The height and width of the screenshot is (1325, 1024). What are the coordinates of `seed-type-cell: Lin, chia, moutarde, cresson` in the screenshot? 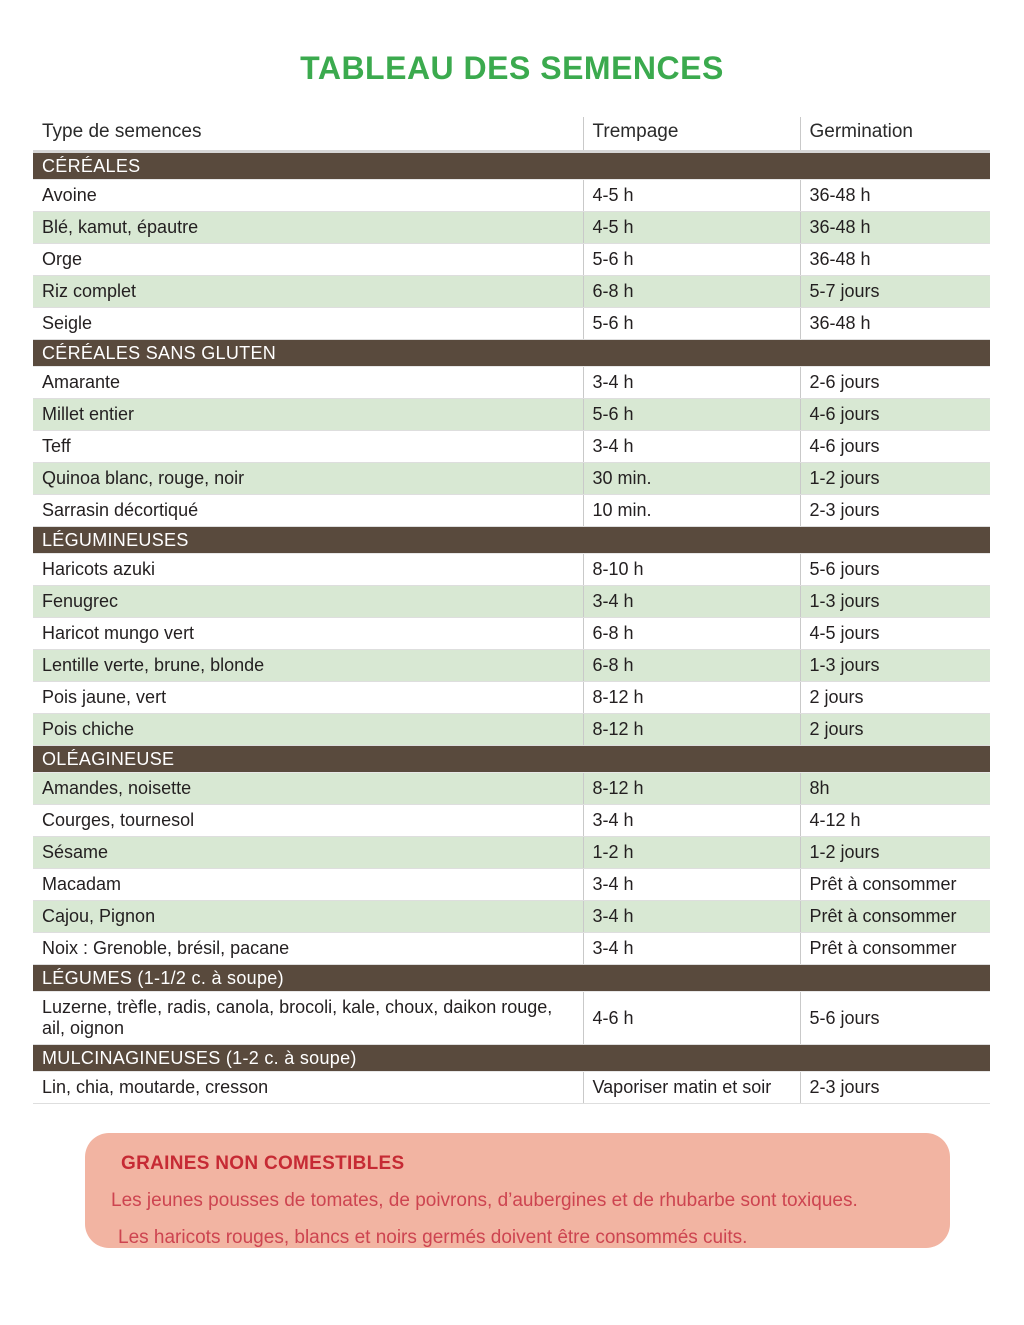 It's located at (308, 1087).